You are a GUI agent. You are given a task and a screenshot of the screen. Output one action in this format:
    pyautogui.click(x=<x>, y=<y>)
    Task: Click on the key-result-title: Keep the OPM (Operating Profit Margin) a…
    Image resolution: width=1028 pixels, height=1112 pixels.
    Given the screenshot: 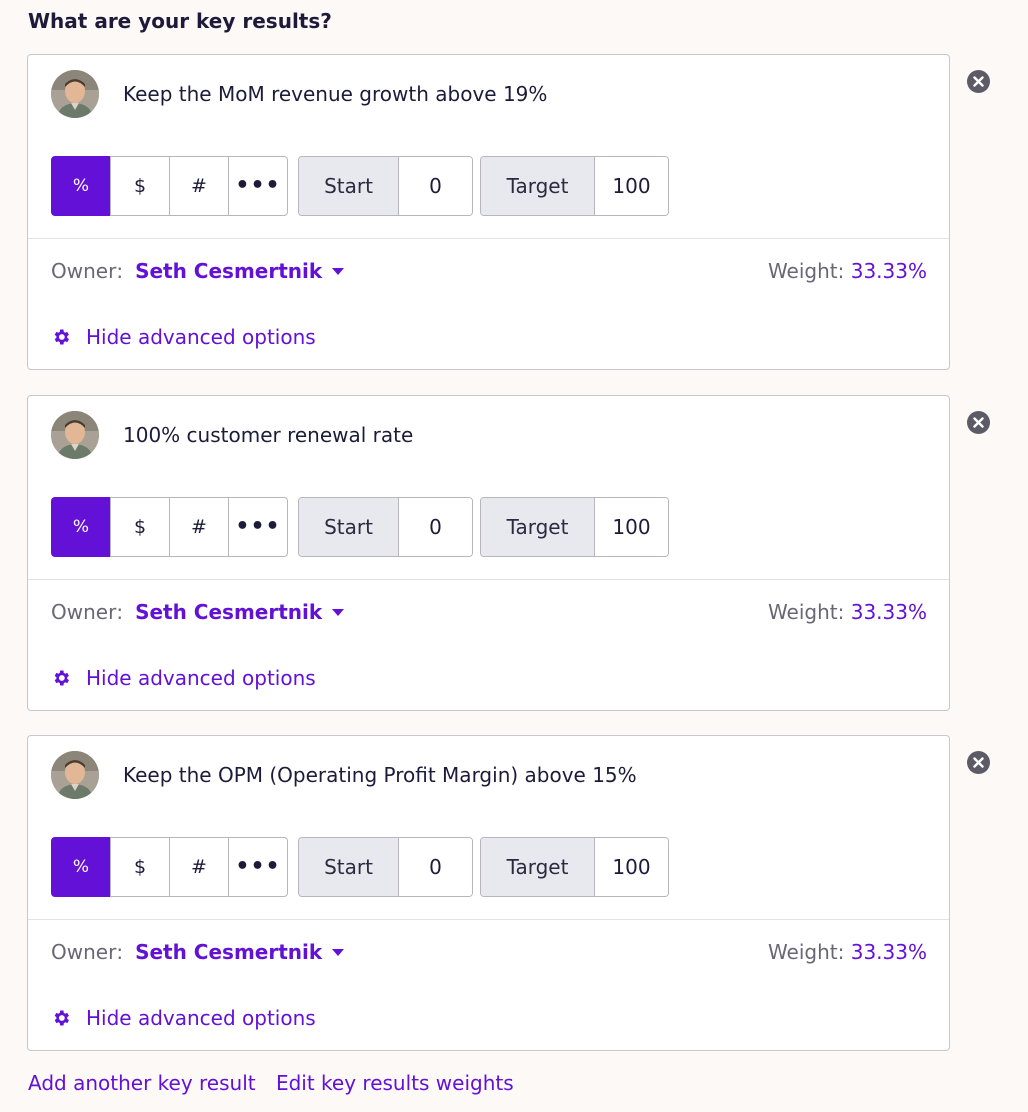 What is the action you would take?
    pyautogui.click(x=380, y=775)
    